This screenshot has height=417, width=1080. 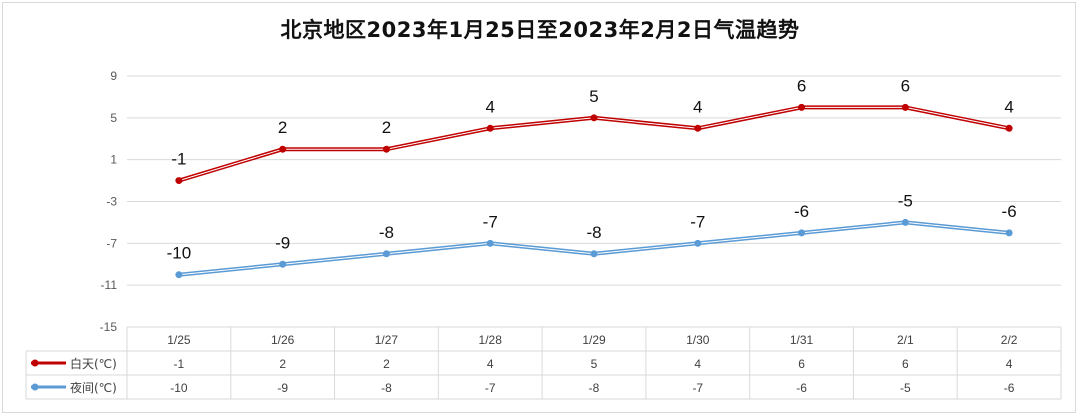 I want to click on data-label: -1, so click(x=178, y=159).